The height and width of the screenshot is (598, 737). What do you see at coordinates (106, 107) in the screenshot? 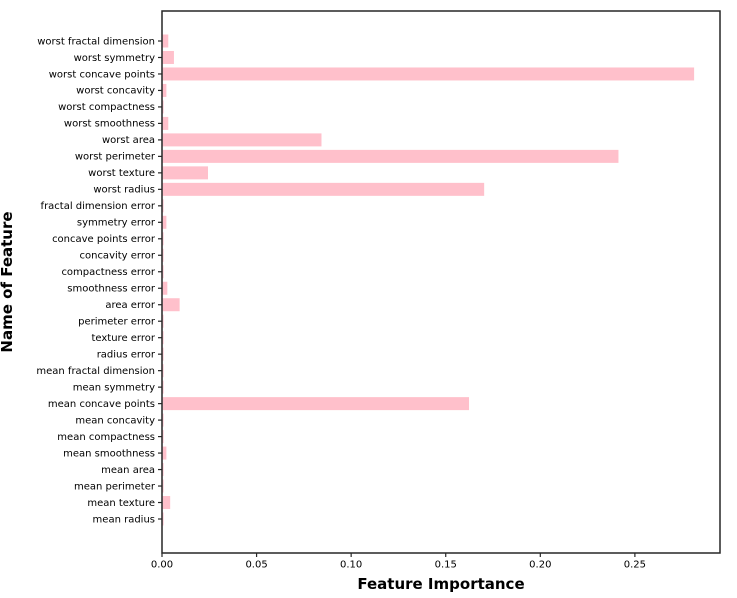
I see `y-tick-label: worst compactness` at bounding box center [106, 107].